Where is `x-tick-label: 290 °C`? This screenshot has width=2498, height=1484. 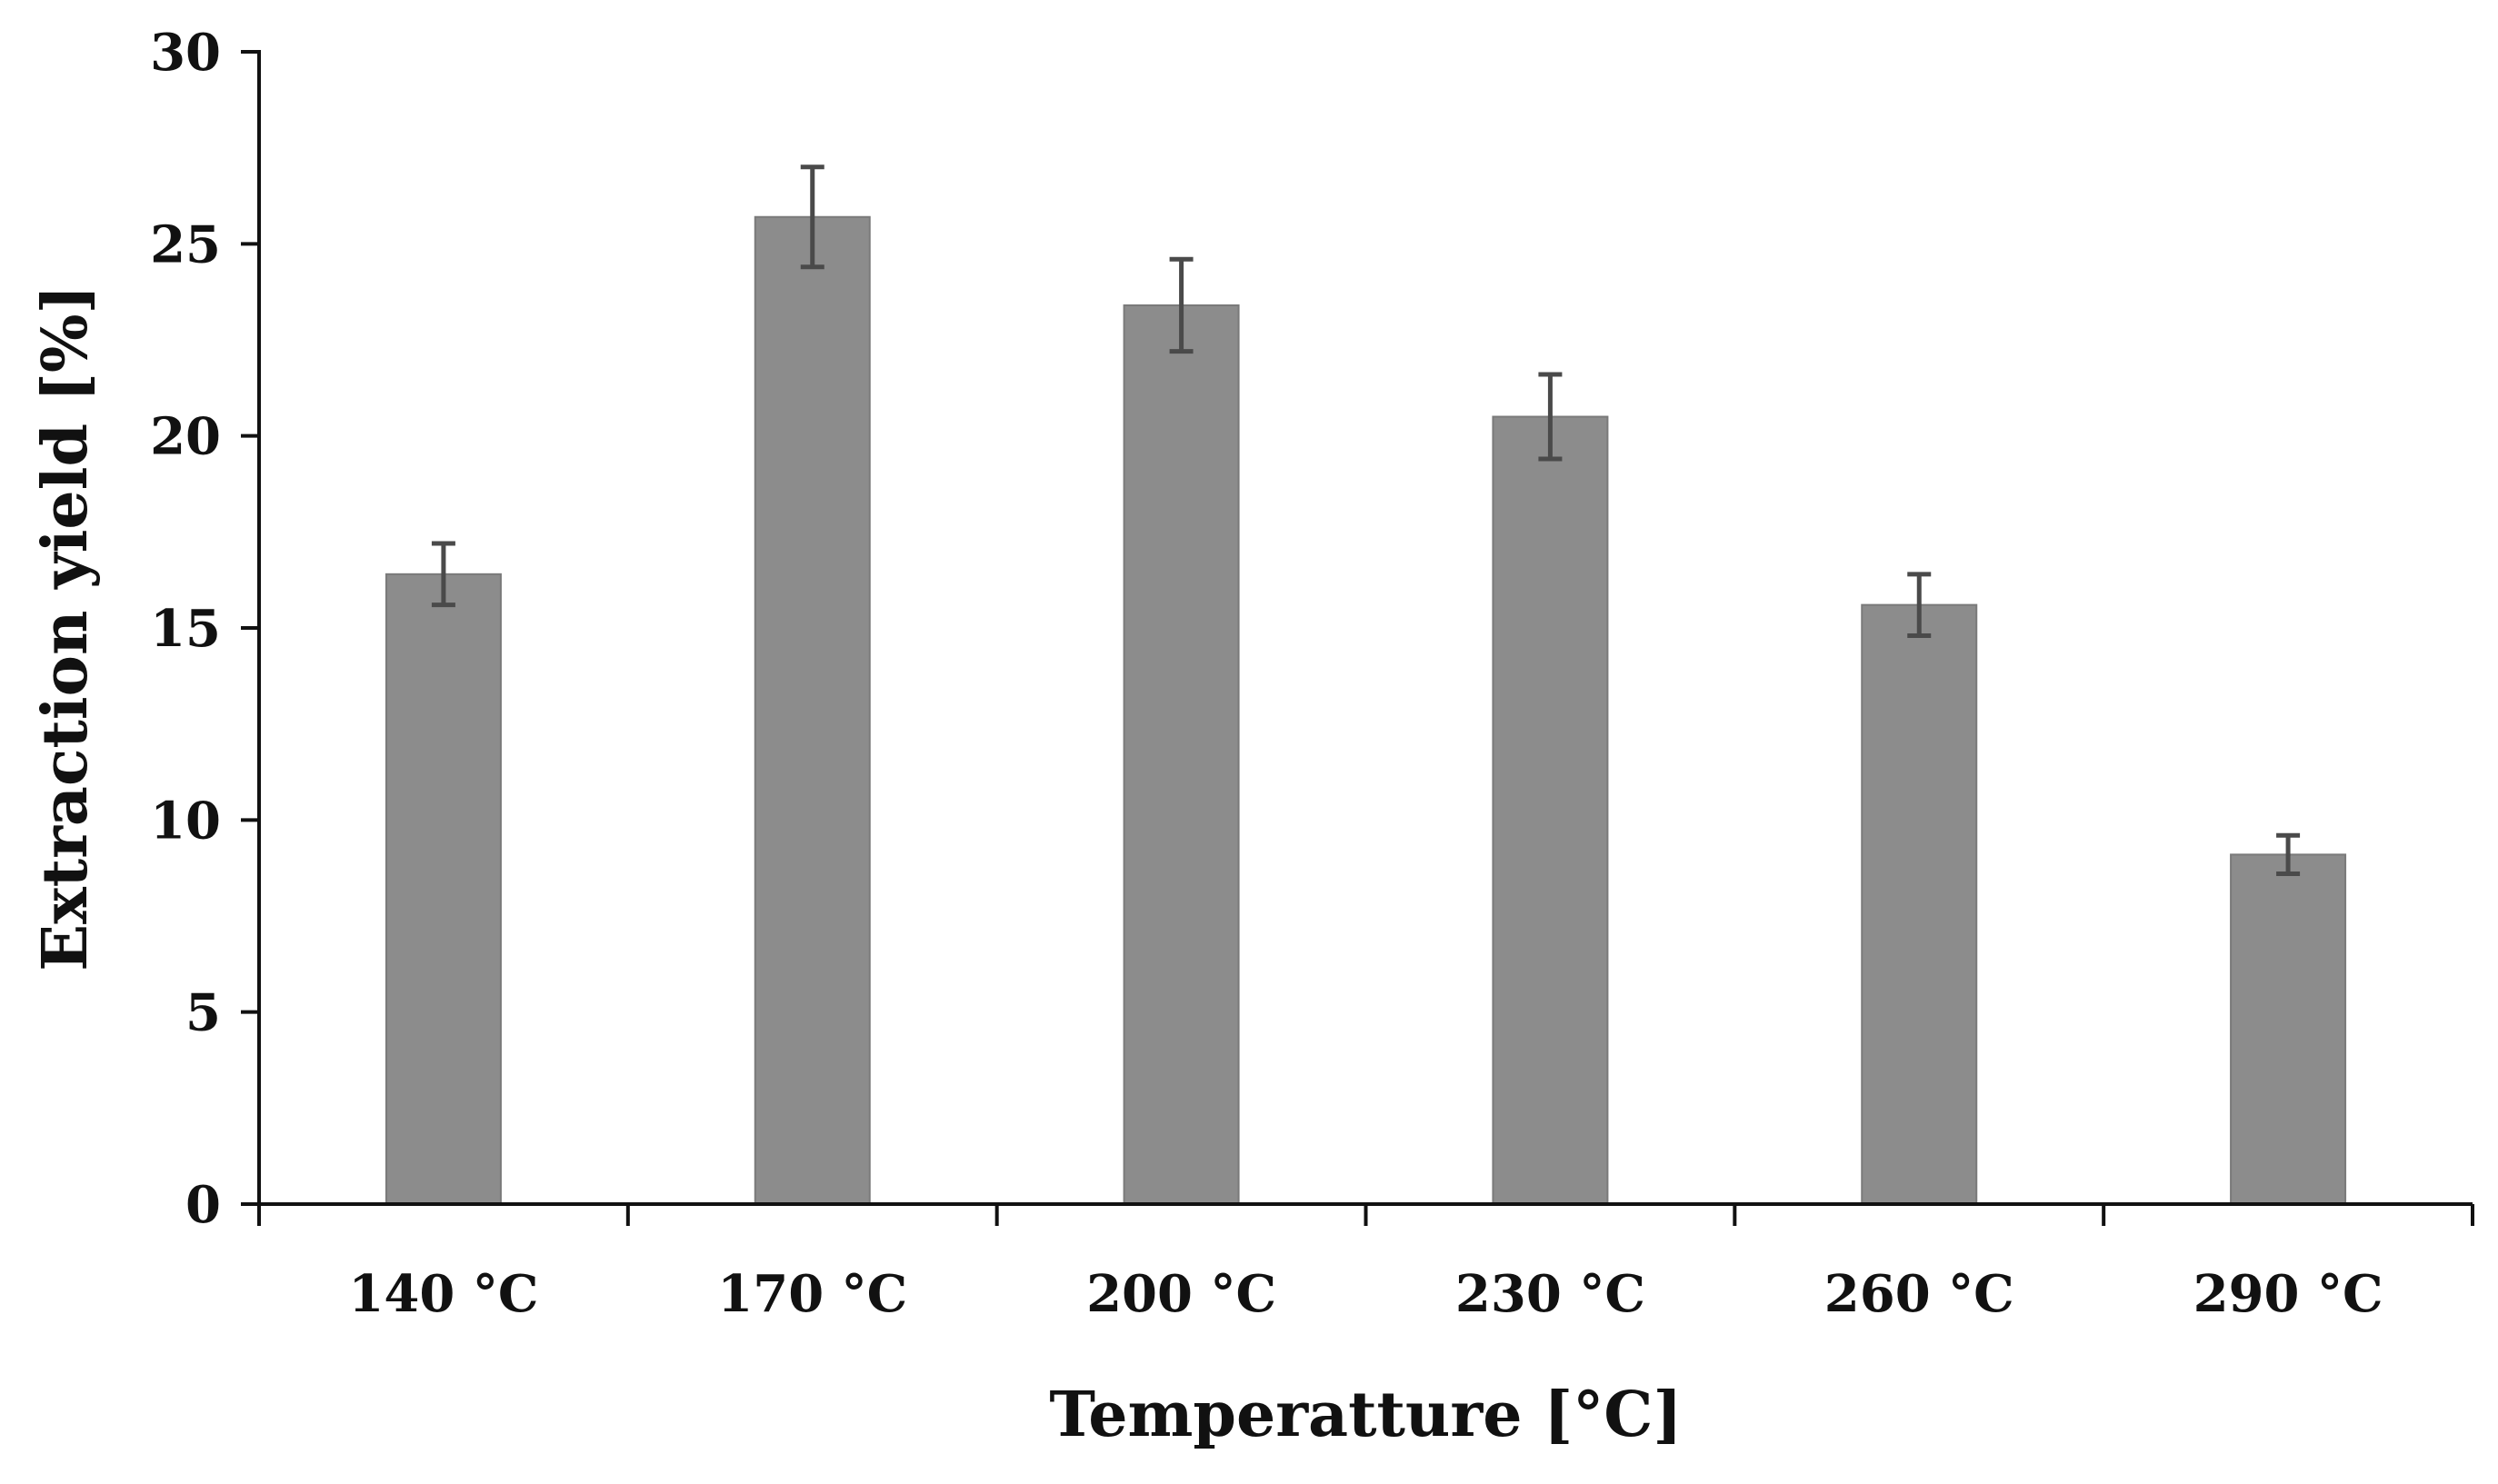
x-tick-label: 290 °C is located at coordinates (2288, 1294).